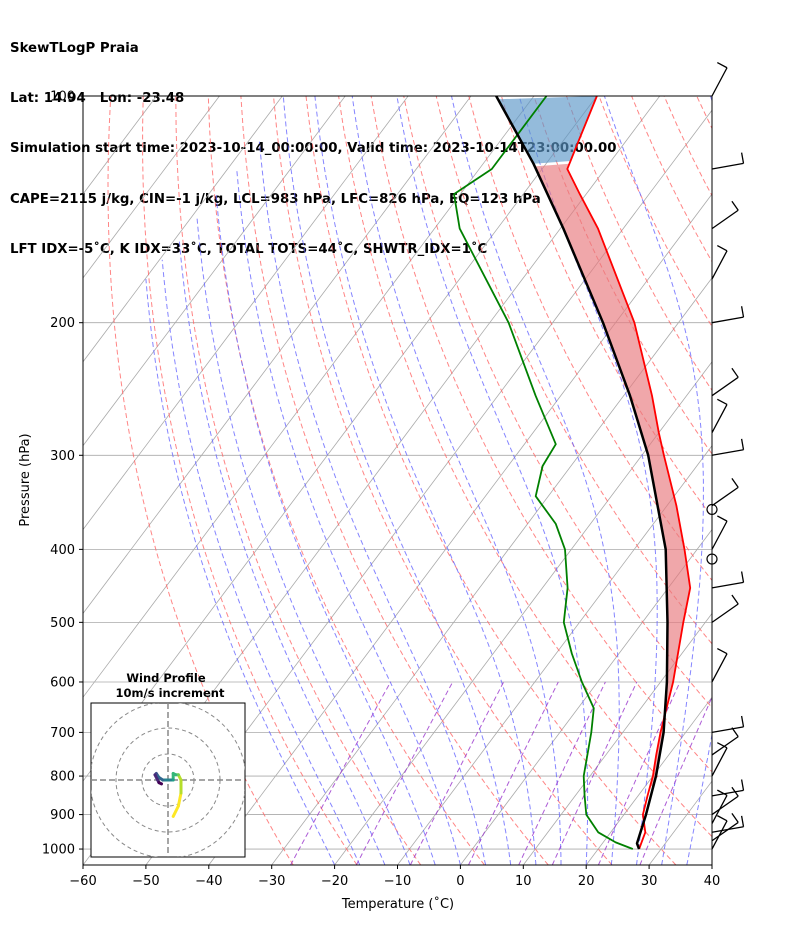 The image size is (794, 937). I want to click on cin-area, so click(547, 130).